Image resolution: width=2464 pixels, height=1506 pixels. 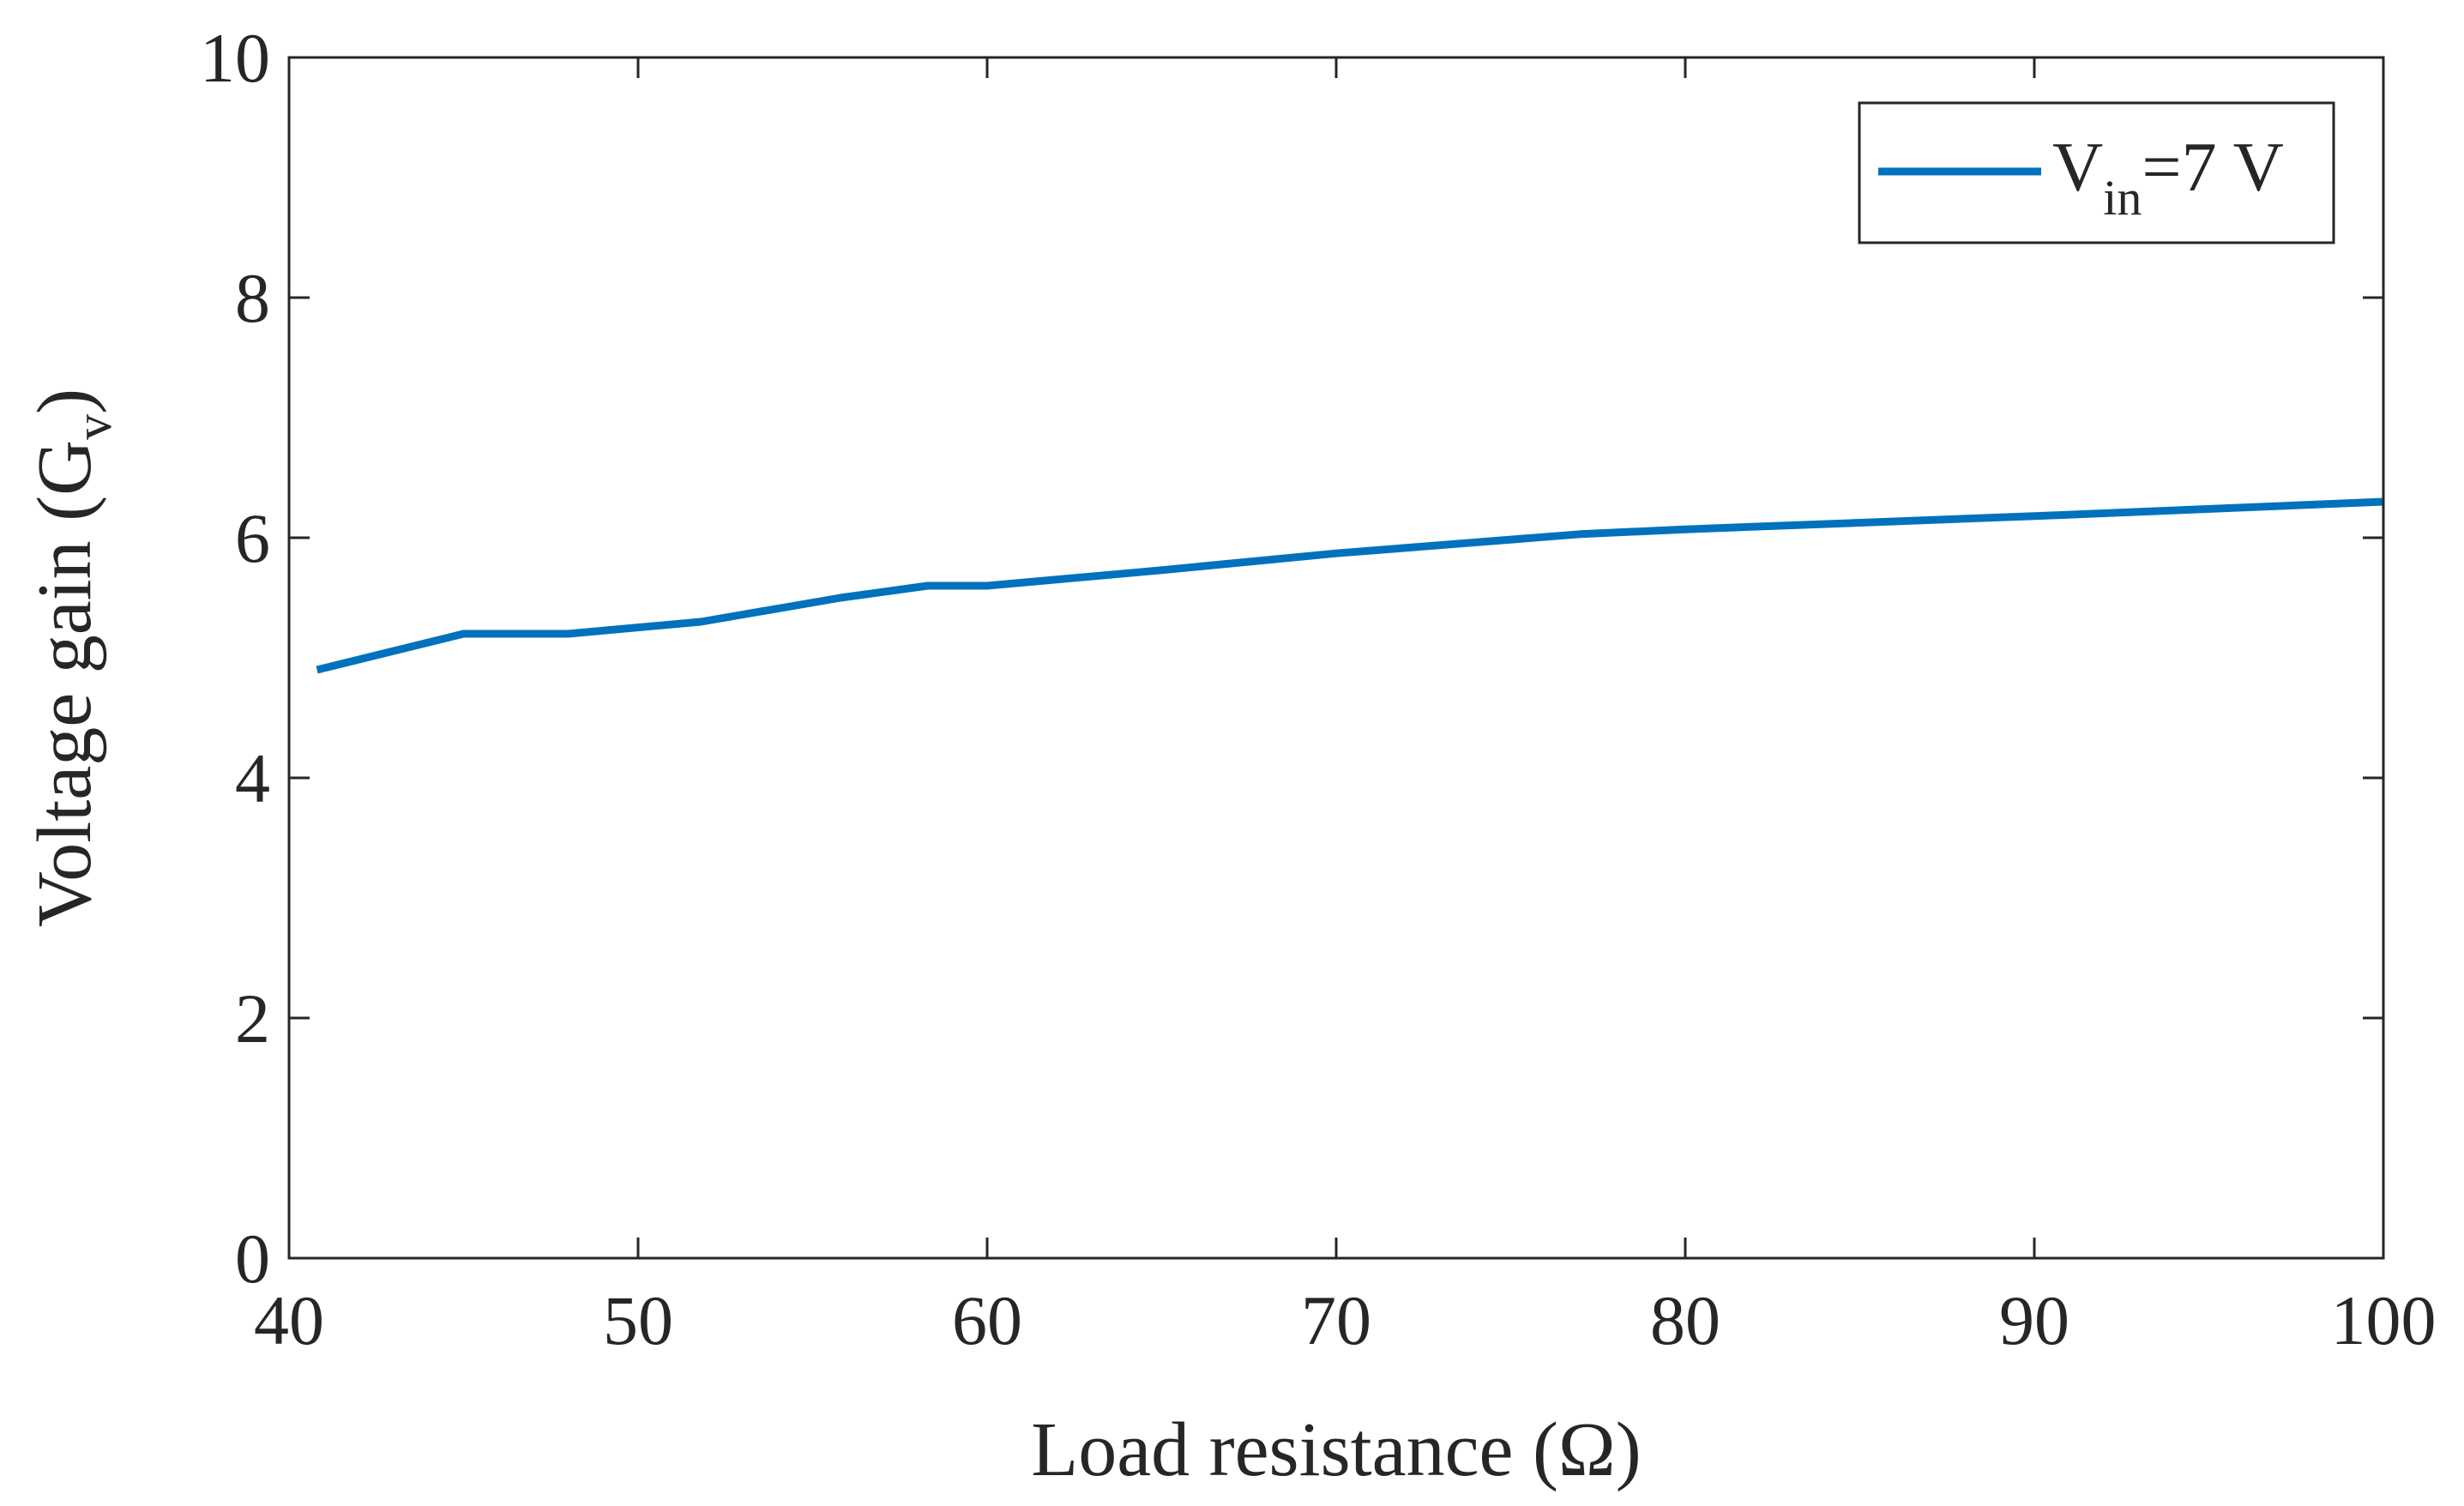 What do you see at coordinates (235, 58) in the screenshot?
I see `y-tick-label: 10` at bounding box center [235, 58].